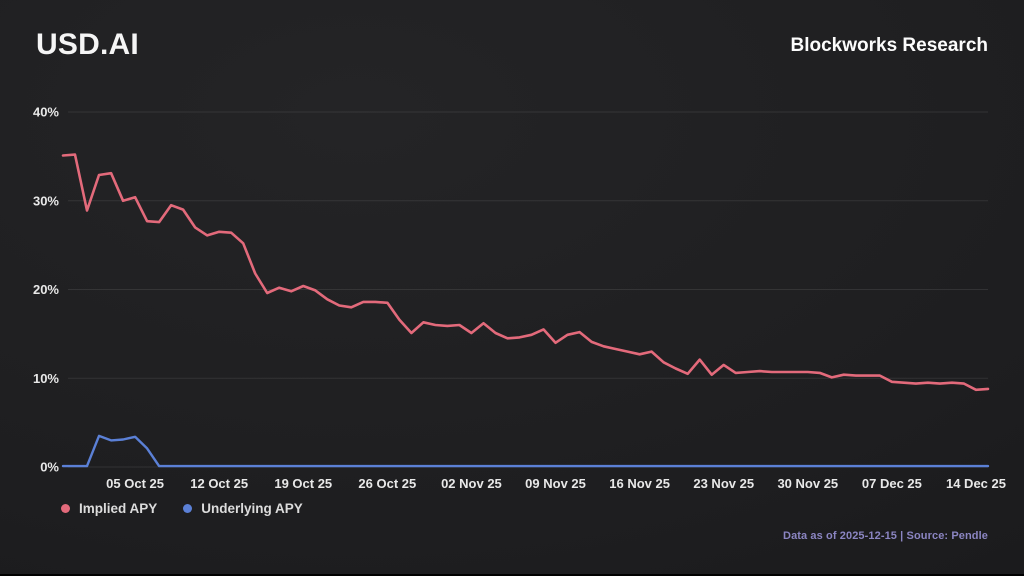 The height and width of the screenshot is (576, 1024). I want to click on page-title: USD.AI, so click(87, 44).